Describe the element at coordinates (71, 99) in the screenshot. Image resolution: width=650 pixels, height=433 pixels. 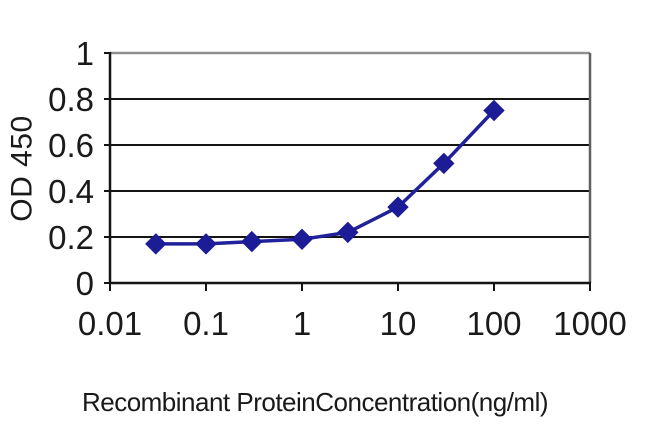
I see `y-tick-label: 0.8` at that location.